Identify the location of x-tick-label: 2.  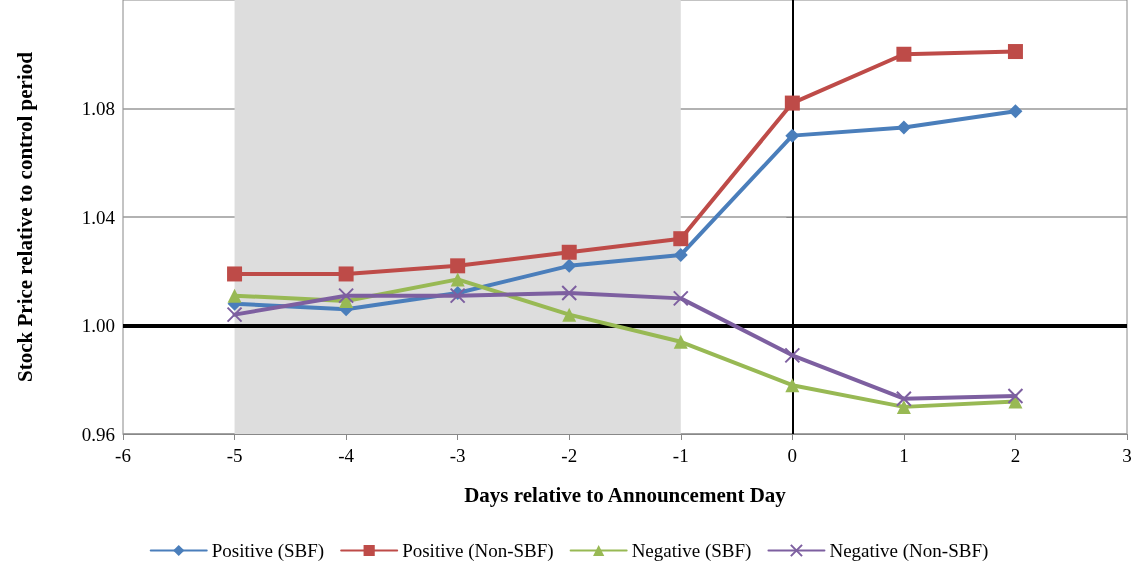
(1015, 455).